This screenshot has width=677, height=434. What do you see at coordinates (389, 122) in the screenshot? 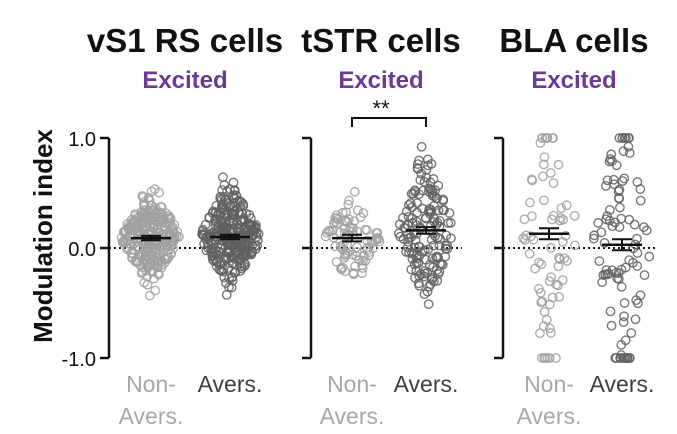
I see `significance-bracket` at bounding box center [389, 122].